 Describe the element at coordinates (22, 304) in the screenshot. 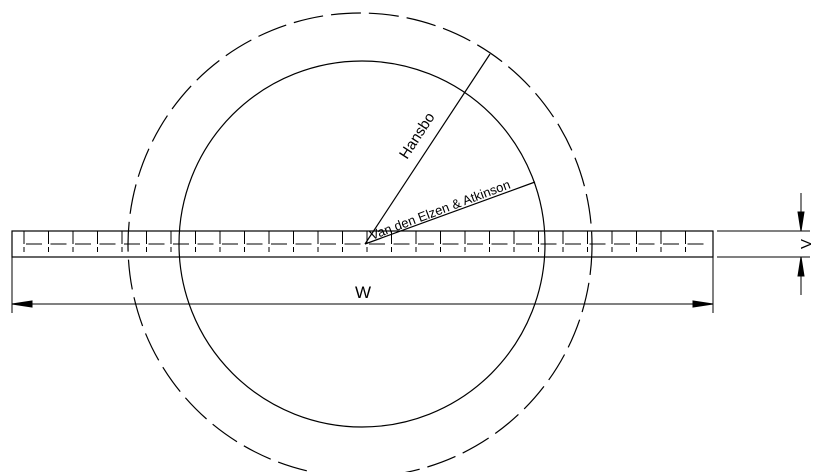

I see `width-arrow-left` at that location.